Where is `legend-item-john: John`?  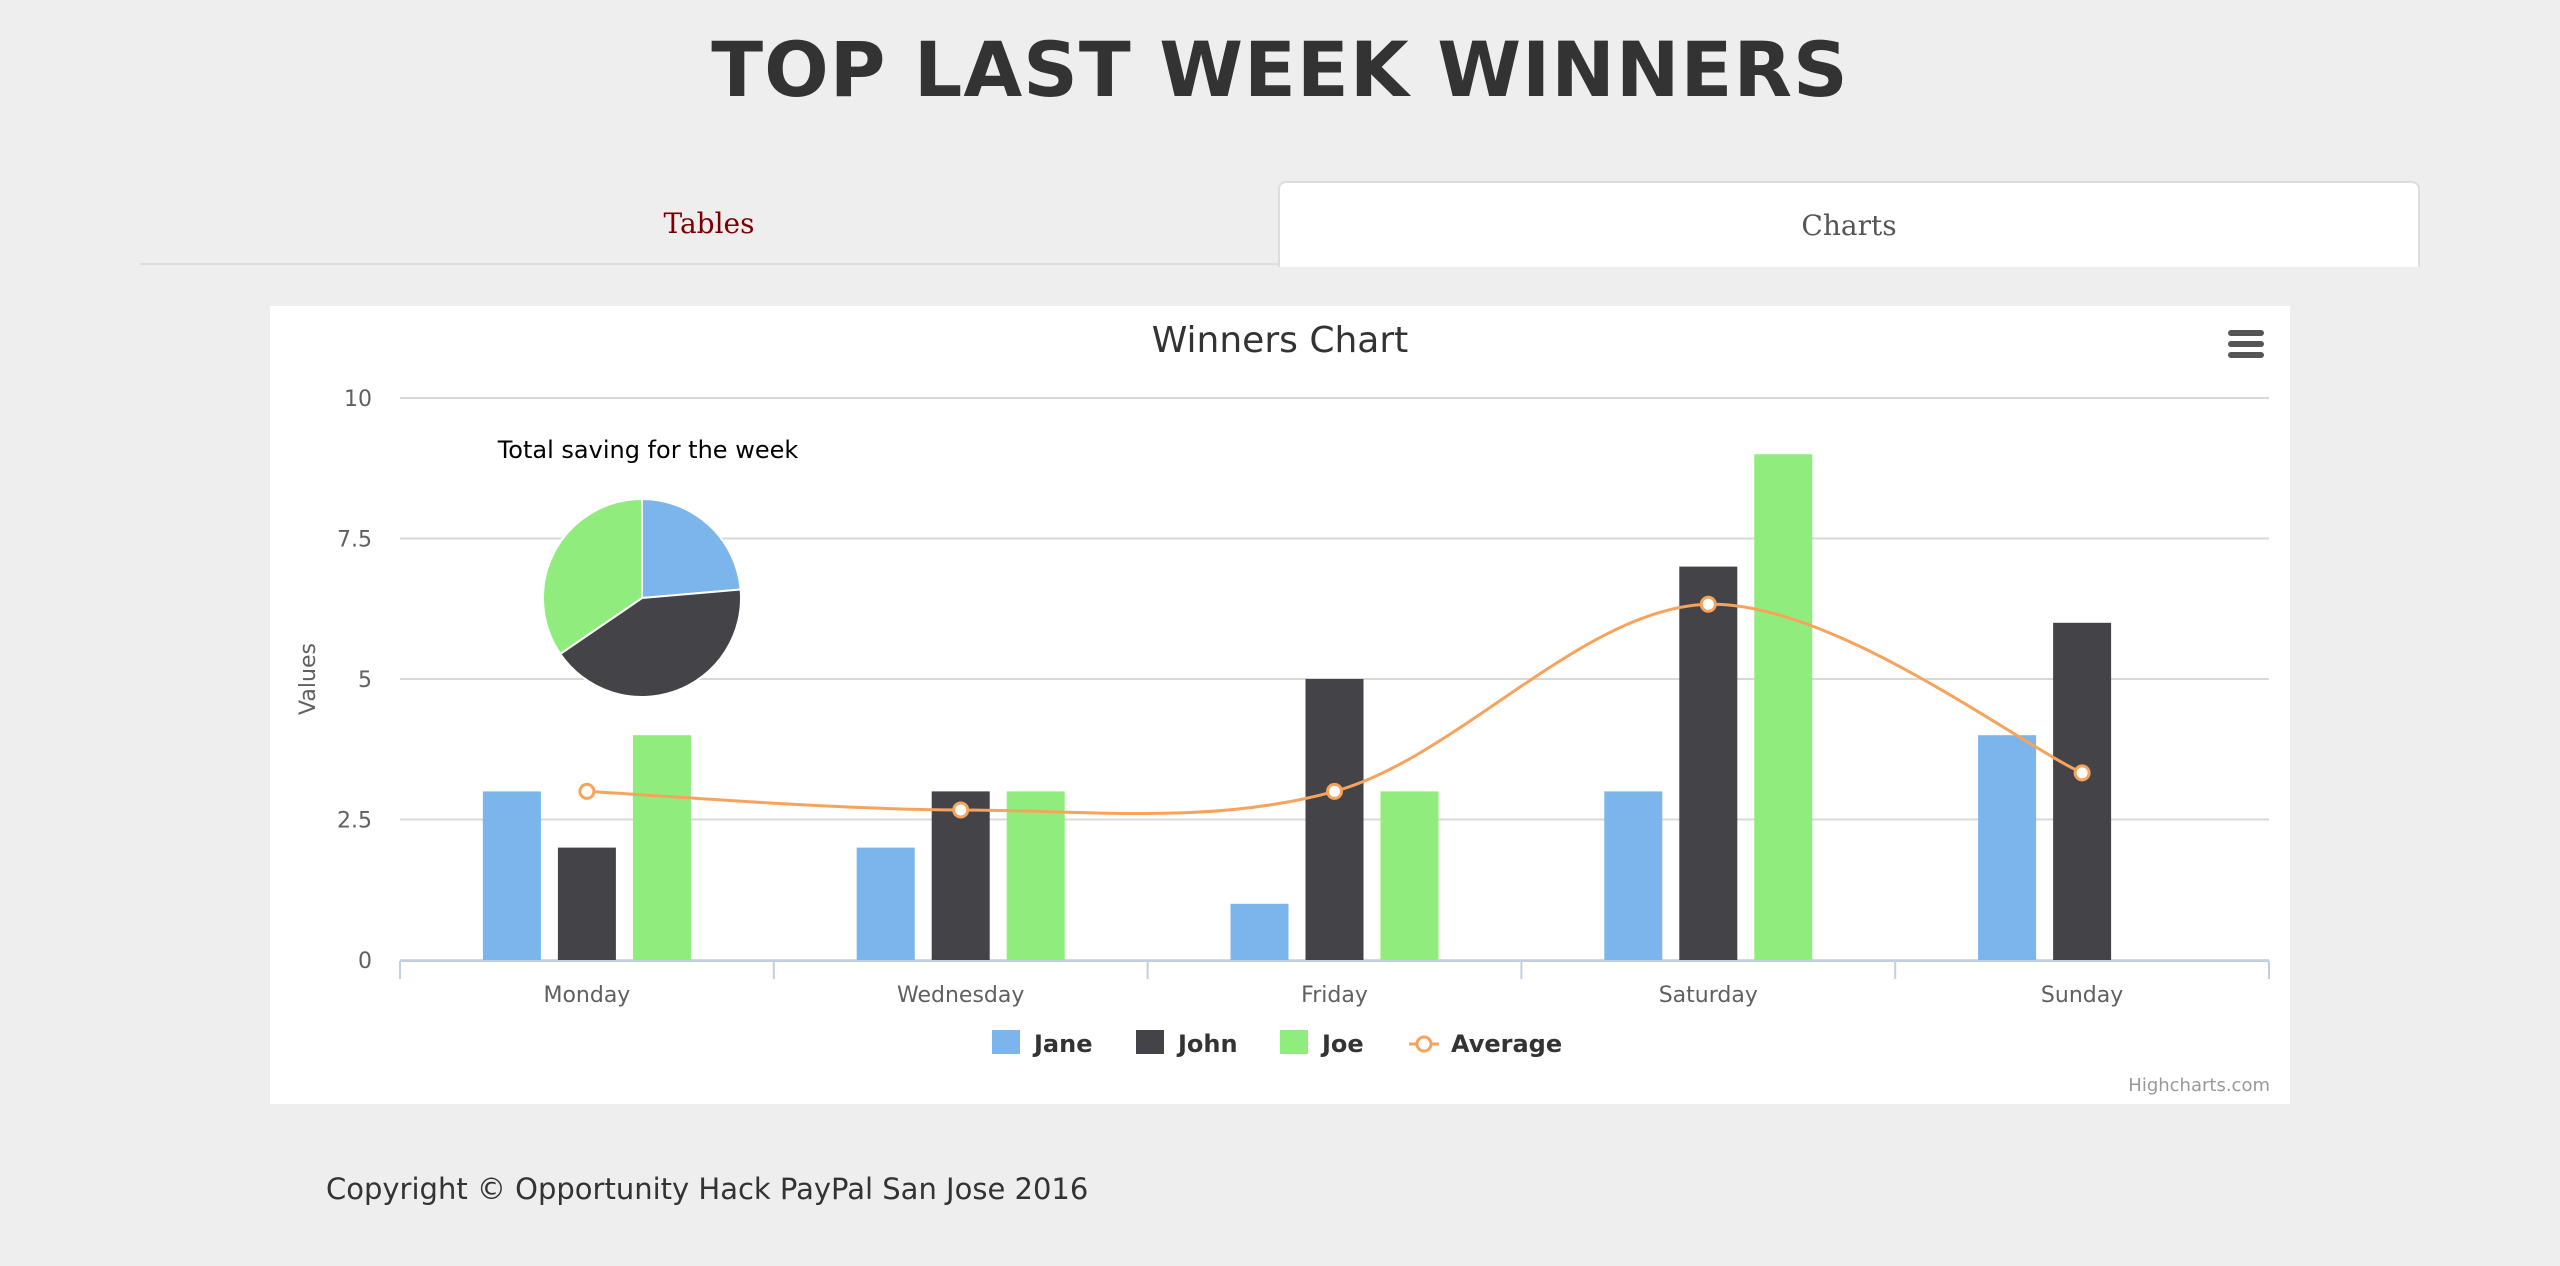 legend-item-john: John is located at coordinates (1187, 1044).